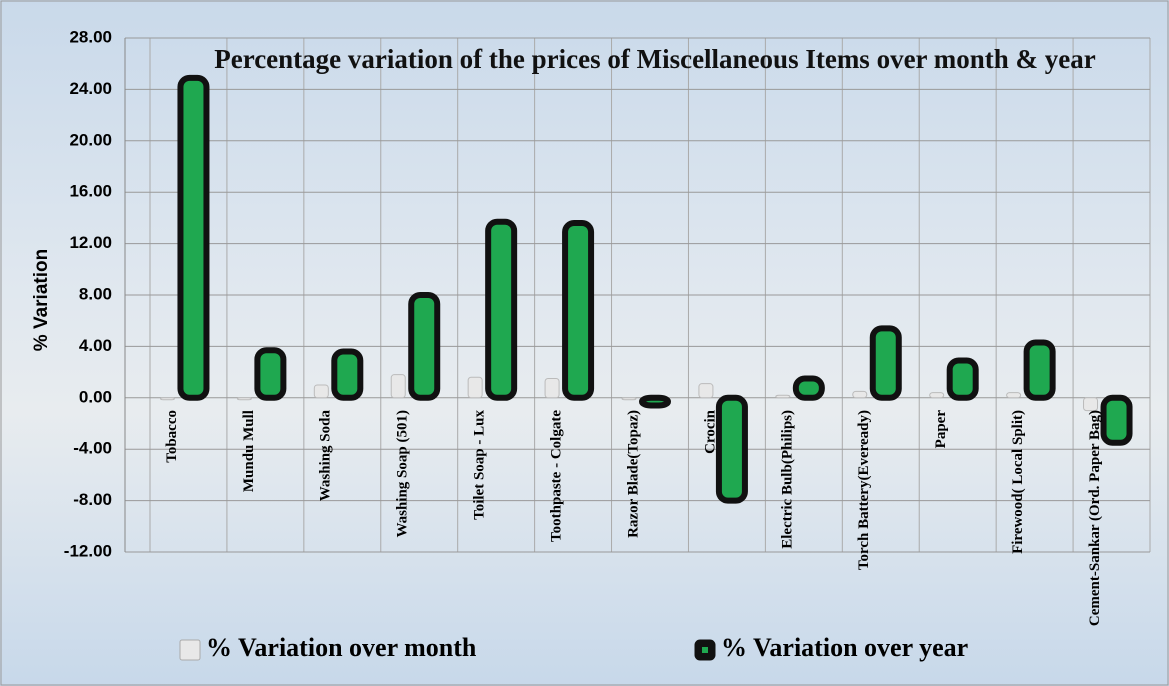  I want to click on y-tick-label: 0.00, so click(95, 396).